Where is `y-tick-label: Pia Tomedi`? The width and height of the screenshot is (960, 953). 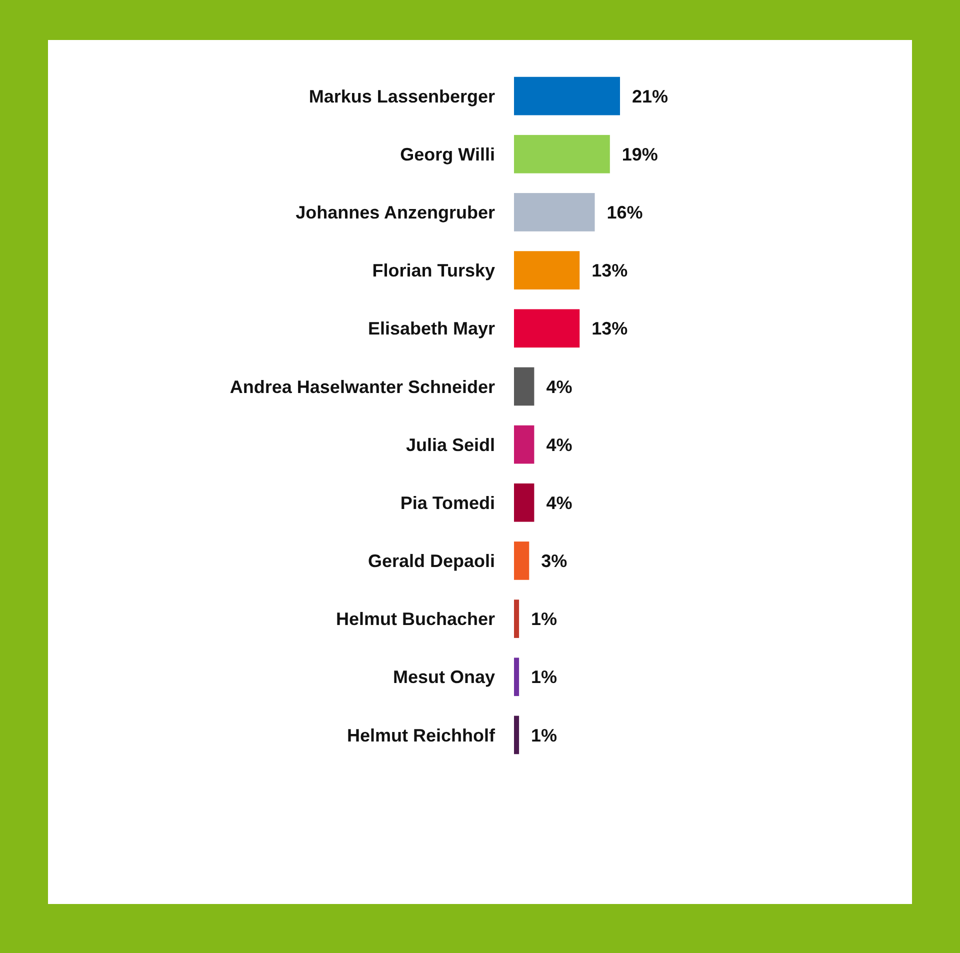
y-tick-label: Pia Tomedi is located at coordinates (447, 502).